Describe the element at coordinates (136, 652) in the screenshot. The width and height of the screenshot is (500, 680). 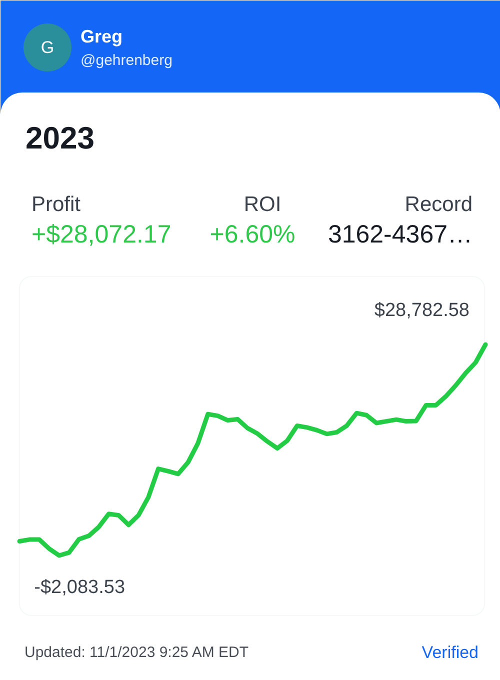
I see `text: Updated: 11/1/2023 9:25 AM EDT` at that location.